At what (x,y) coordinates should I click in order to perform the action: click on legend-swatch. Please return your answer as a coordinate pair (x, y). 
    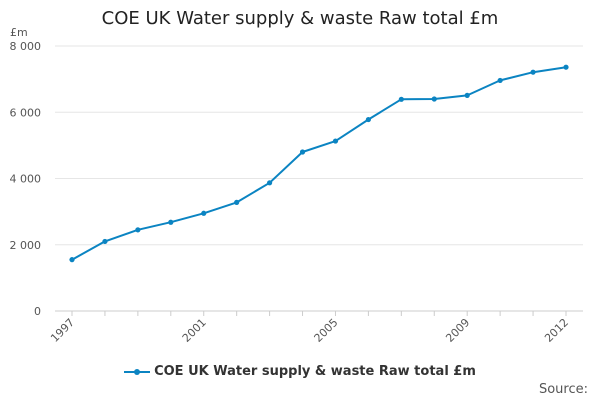
    Looking at the image, I should click on (137, 372).